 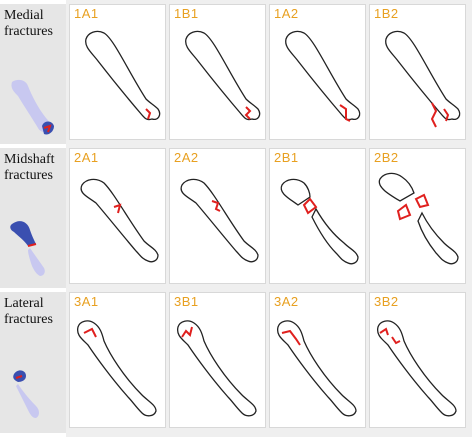 What do you see at coordinates (286, 157) in the screenshot?
I see `panel-code: 2B1` at bounding box center [286, 157].